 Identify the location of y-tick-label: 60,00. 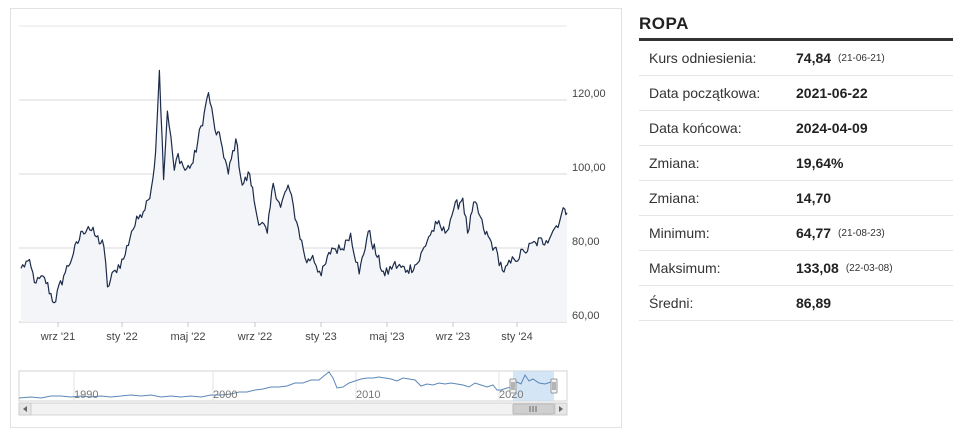
(586, 316).